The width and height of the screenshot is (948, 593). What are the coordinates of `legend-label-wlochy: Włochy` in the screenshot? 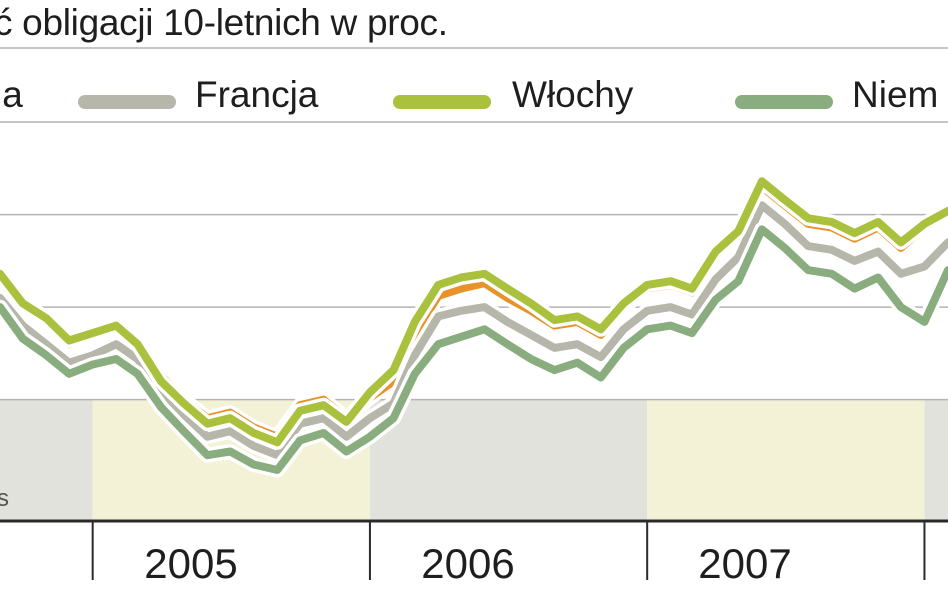 It's located at (573, 94).